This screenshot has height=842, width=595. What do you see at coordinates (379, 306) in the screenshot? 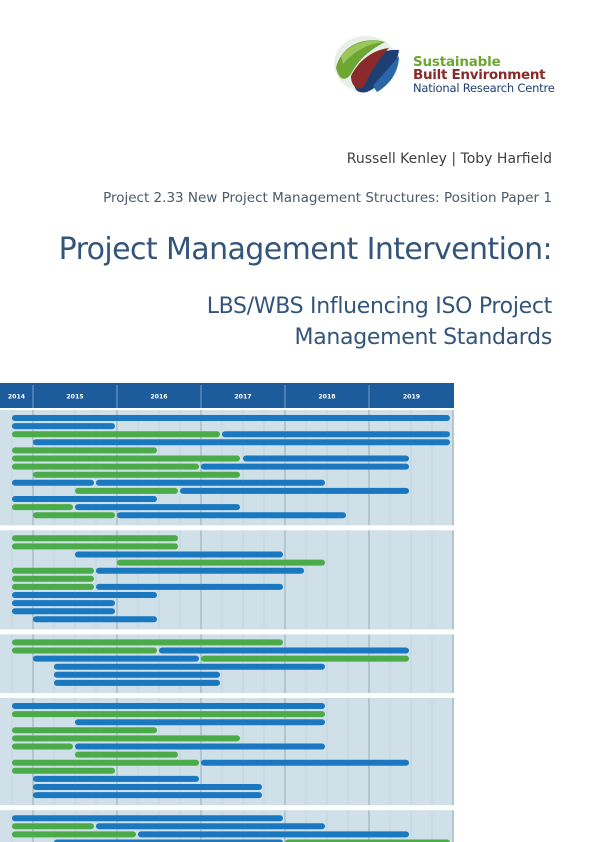
I see `subtitle-line-1: LBS/WBS Influencing ISO Project` at bounding box center [379, 306].